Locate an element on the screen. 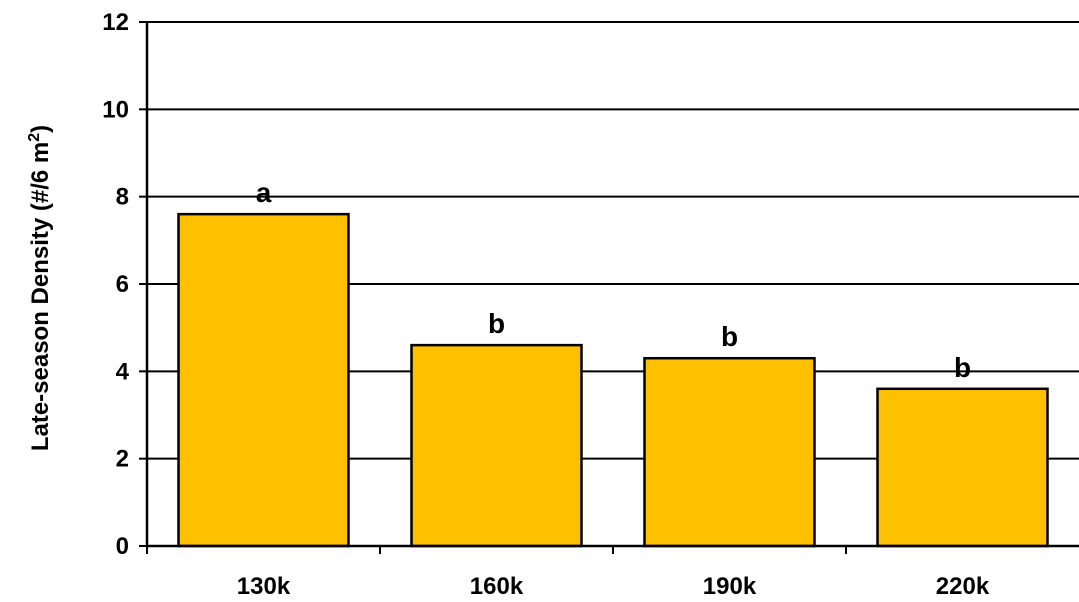  y-tick-label: 10 is located at coordinates (115, 109).